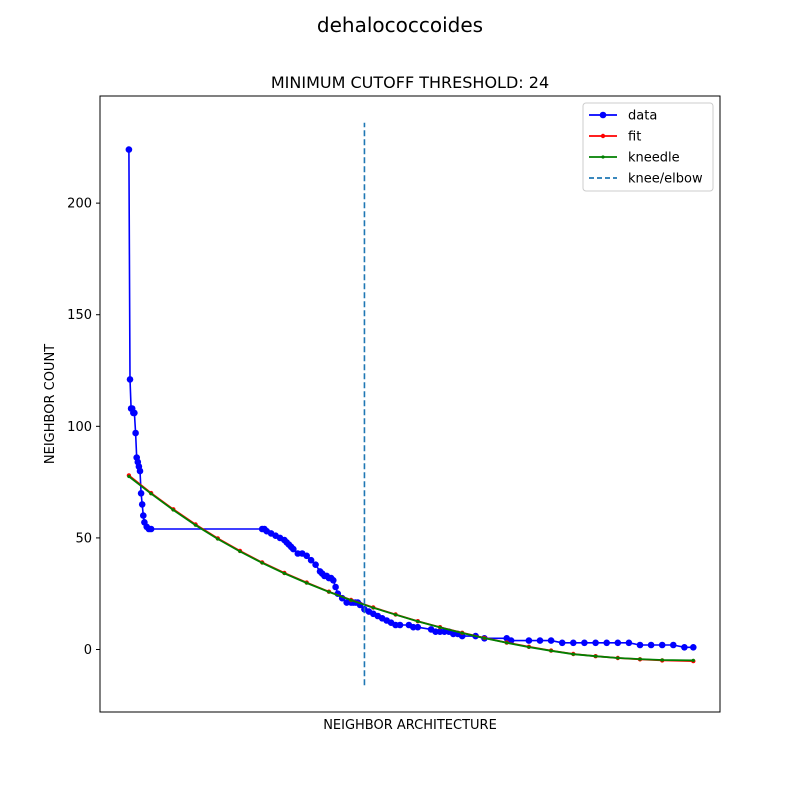  I want to click on legend-entry-knee-elbow: knee/elbow, so click(646, 179).